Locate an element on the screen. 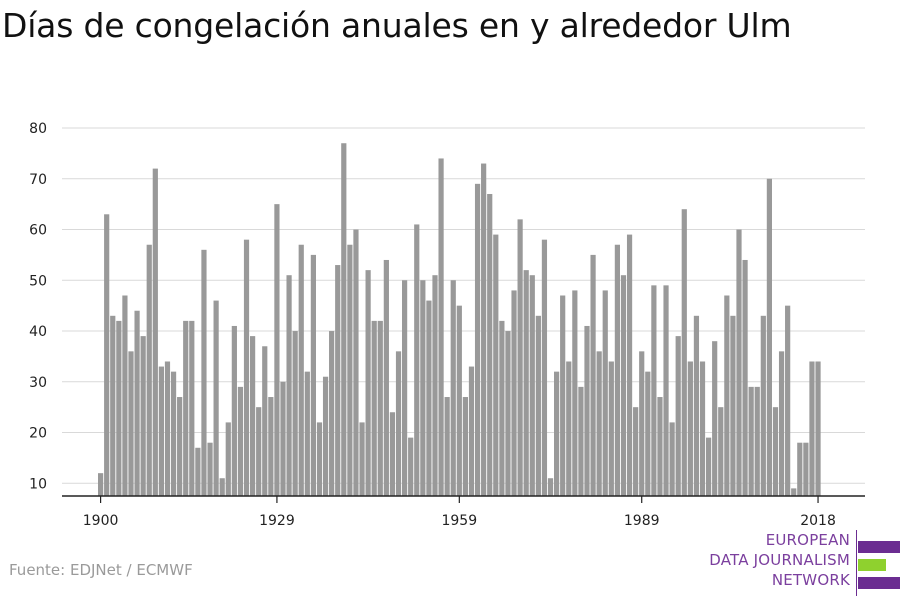 The height and width of the screenshot is (600, 900). bar: 1988: 25 is located at coordinates (636, 451).